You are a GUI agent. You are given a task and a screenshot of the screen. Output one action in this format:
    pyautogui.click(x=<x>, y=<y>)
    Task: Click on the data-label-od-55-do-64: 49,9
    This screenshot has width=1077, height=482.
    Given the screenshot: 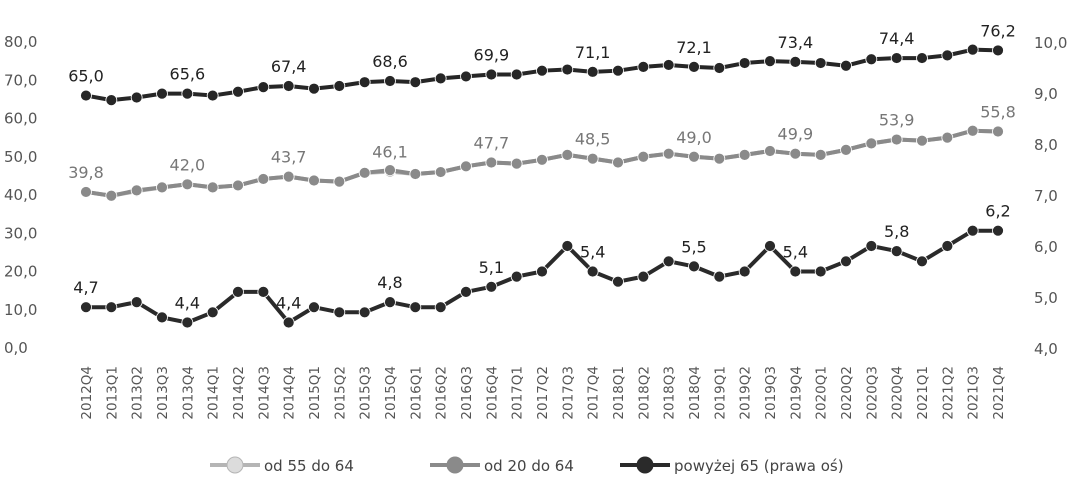 What is the action you would take?
    pyautogui.click(x=796, y=134)
    